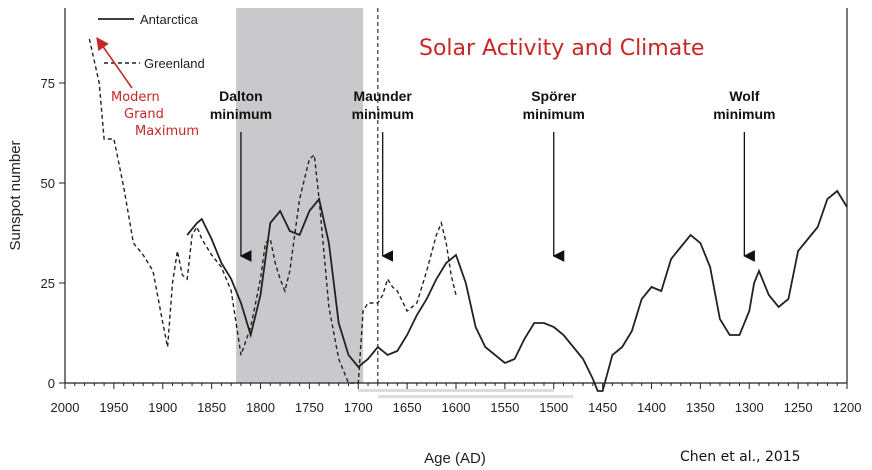 The height and width of the screenshot is (470, 872). Describe the element at coordinates (167, 131) in the screenshot. I see `modern-label-line-3: Maximum` at that location.